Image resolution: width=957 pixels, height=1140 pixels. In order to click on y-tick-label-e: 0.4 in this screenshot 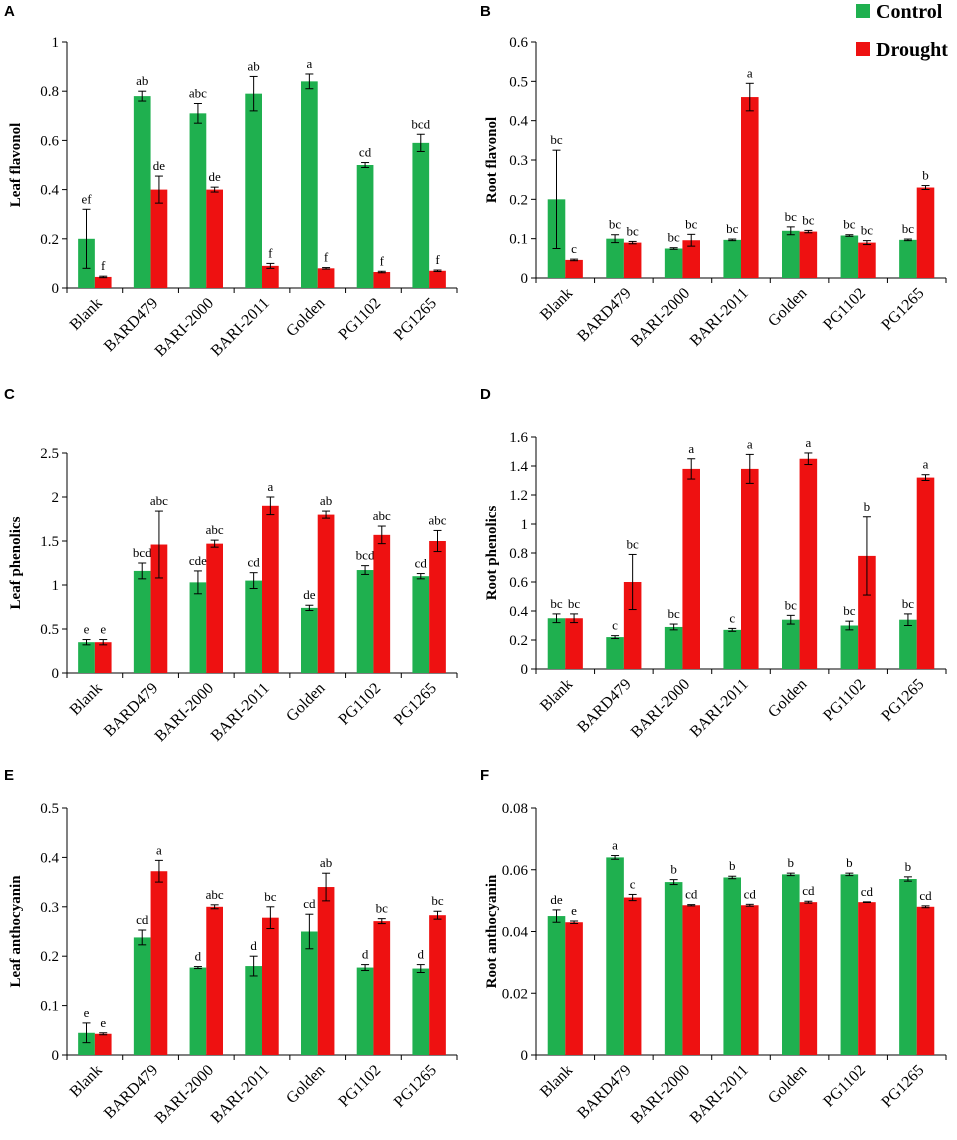, I will do `click(49, 858)`.